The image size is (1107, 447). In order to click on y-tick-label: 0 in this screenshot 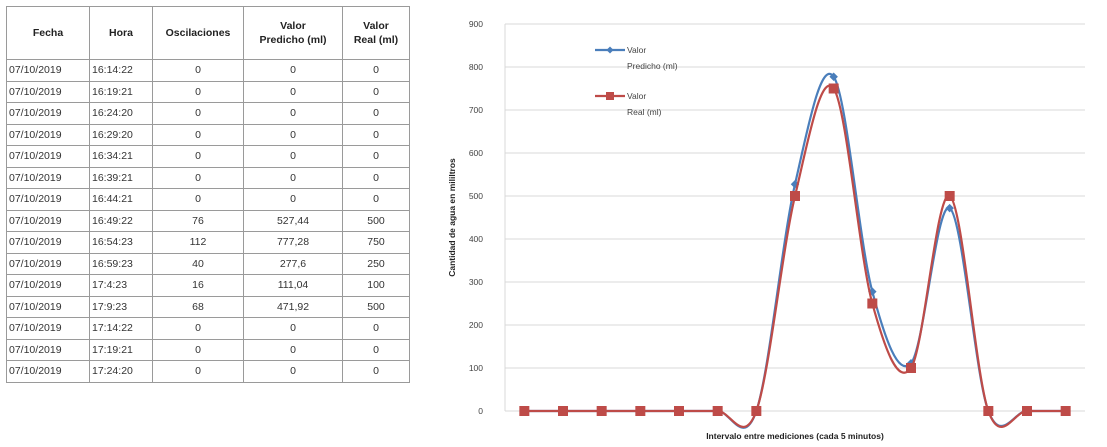, I will do `click(480, 411)`.